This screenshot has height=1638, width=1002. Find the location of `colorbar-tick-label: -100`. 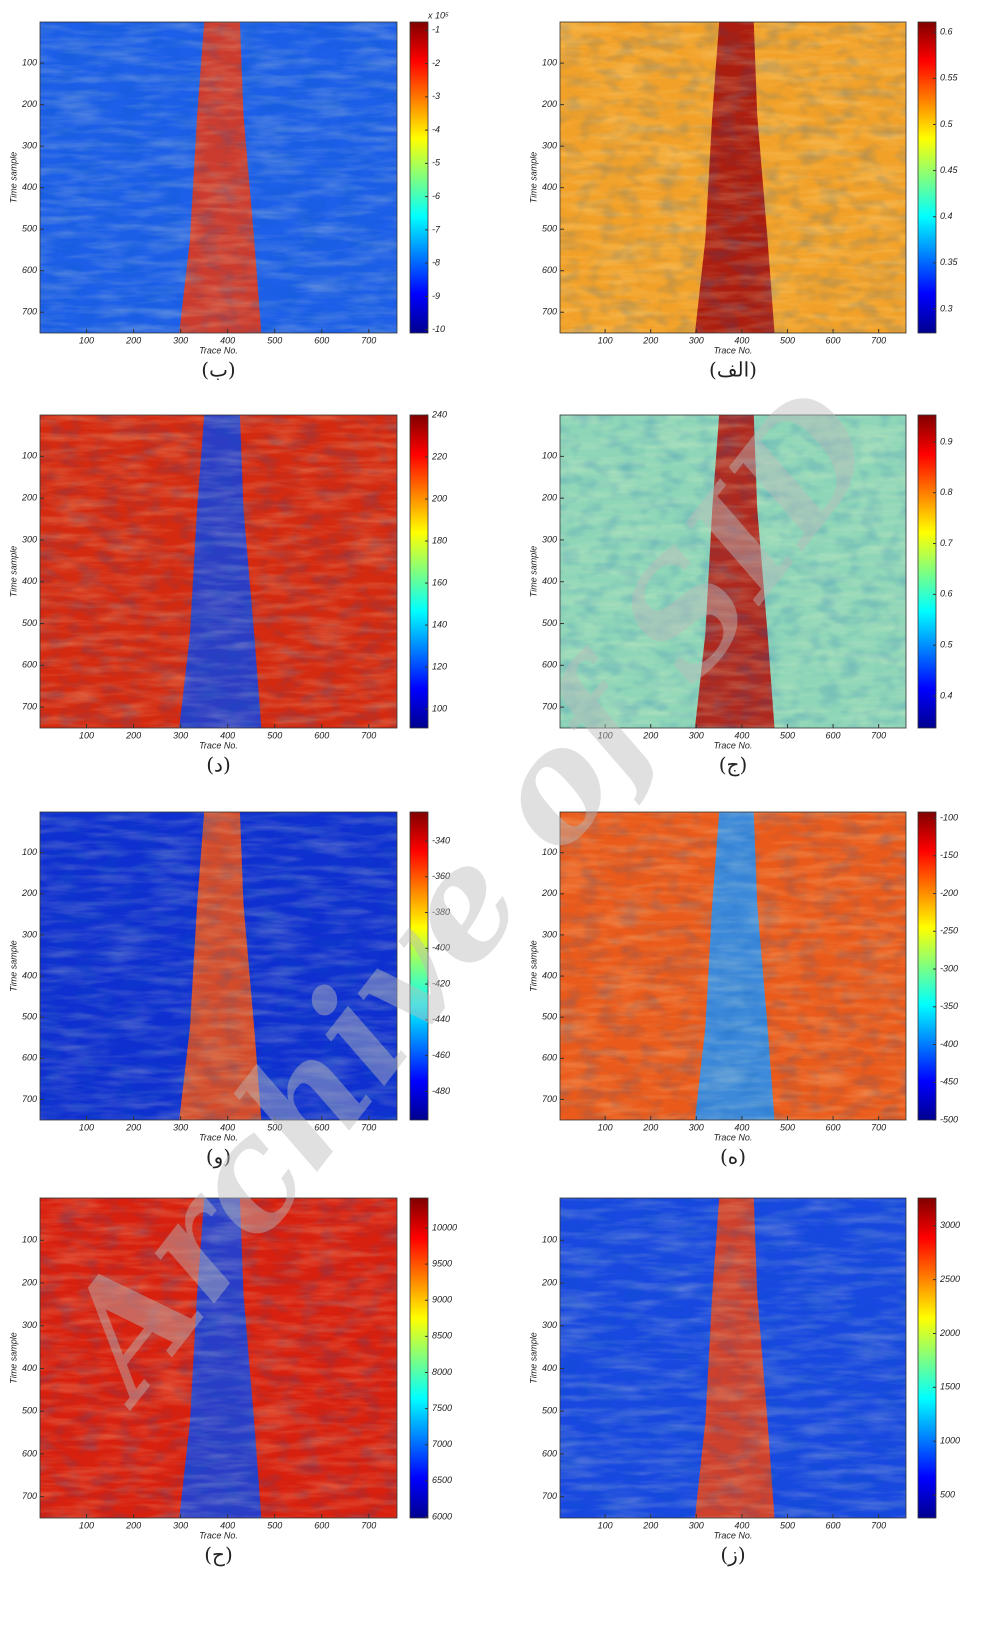

colorbar-tick-label: -100 is located at coordinates (949, 817).